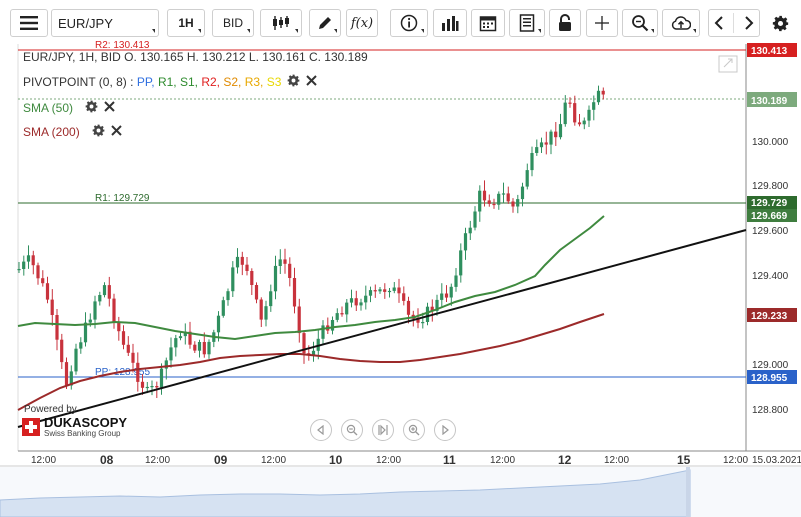  What do you see at coordinates (51, 132) in the screenshot?
I see `sma200-label: SMA (200)` at bounding box center [51, 132].